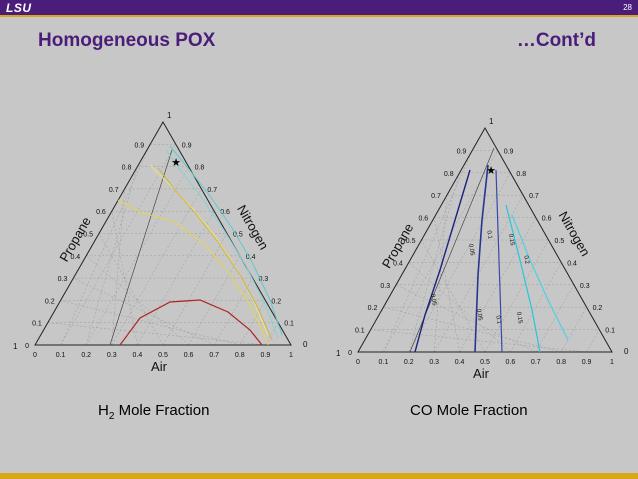 The width and height of the screenshot is (638, 479). Describe the element at coordinates (481, 373) in the screenshot. I see `co-bottom-axis-label: Air` at that location.